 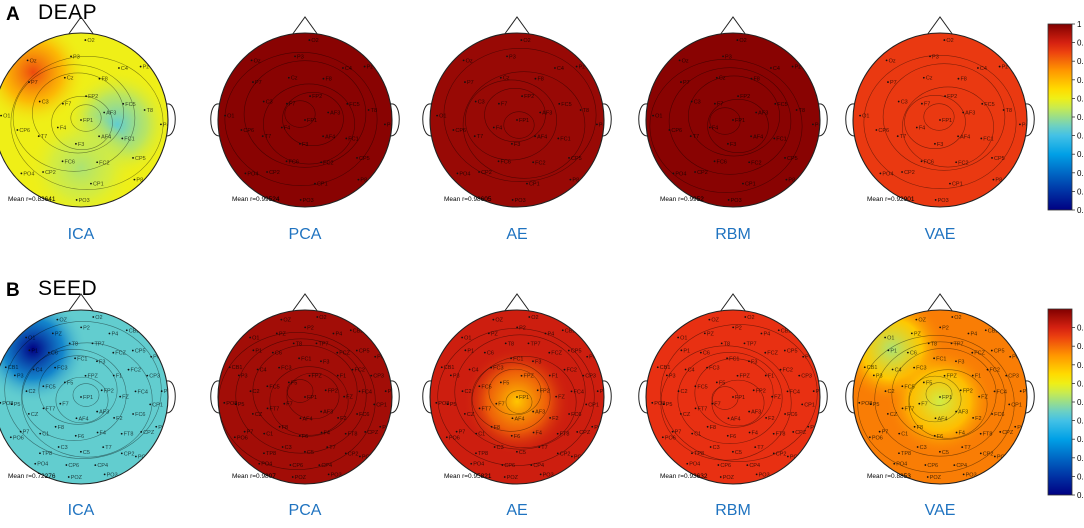 What do you see at coordinates (678, 433) in the screenshot?
I see `electrode-label: P7` at bounding box center [678, 433].